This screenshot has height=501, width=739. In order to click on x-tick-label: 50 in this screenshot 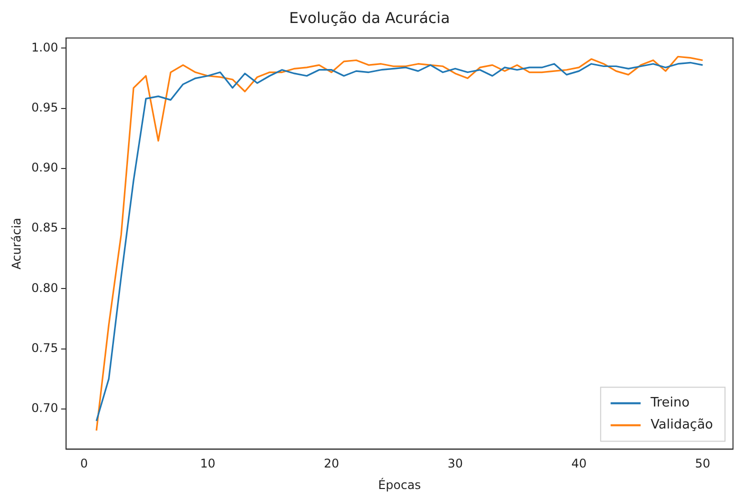, I will do `click(702, 463)`.